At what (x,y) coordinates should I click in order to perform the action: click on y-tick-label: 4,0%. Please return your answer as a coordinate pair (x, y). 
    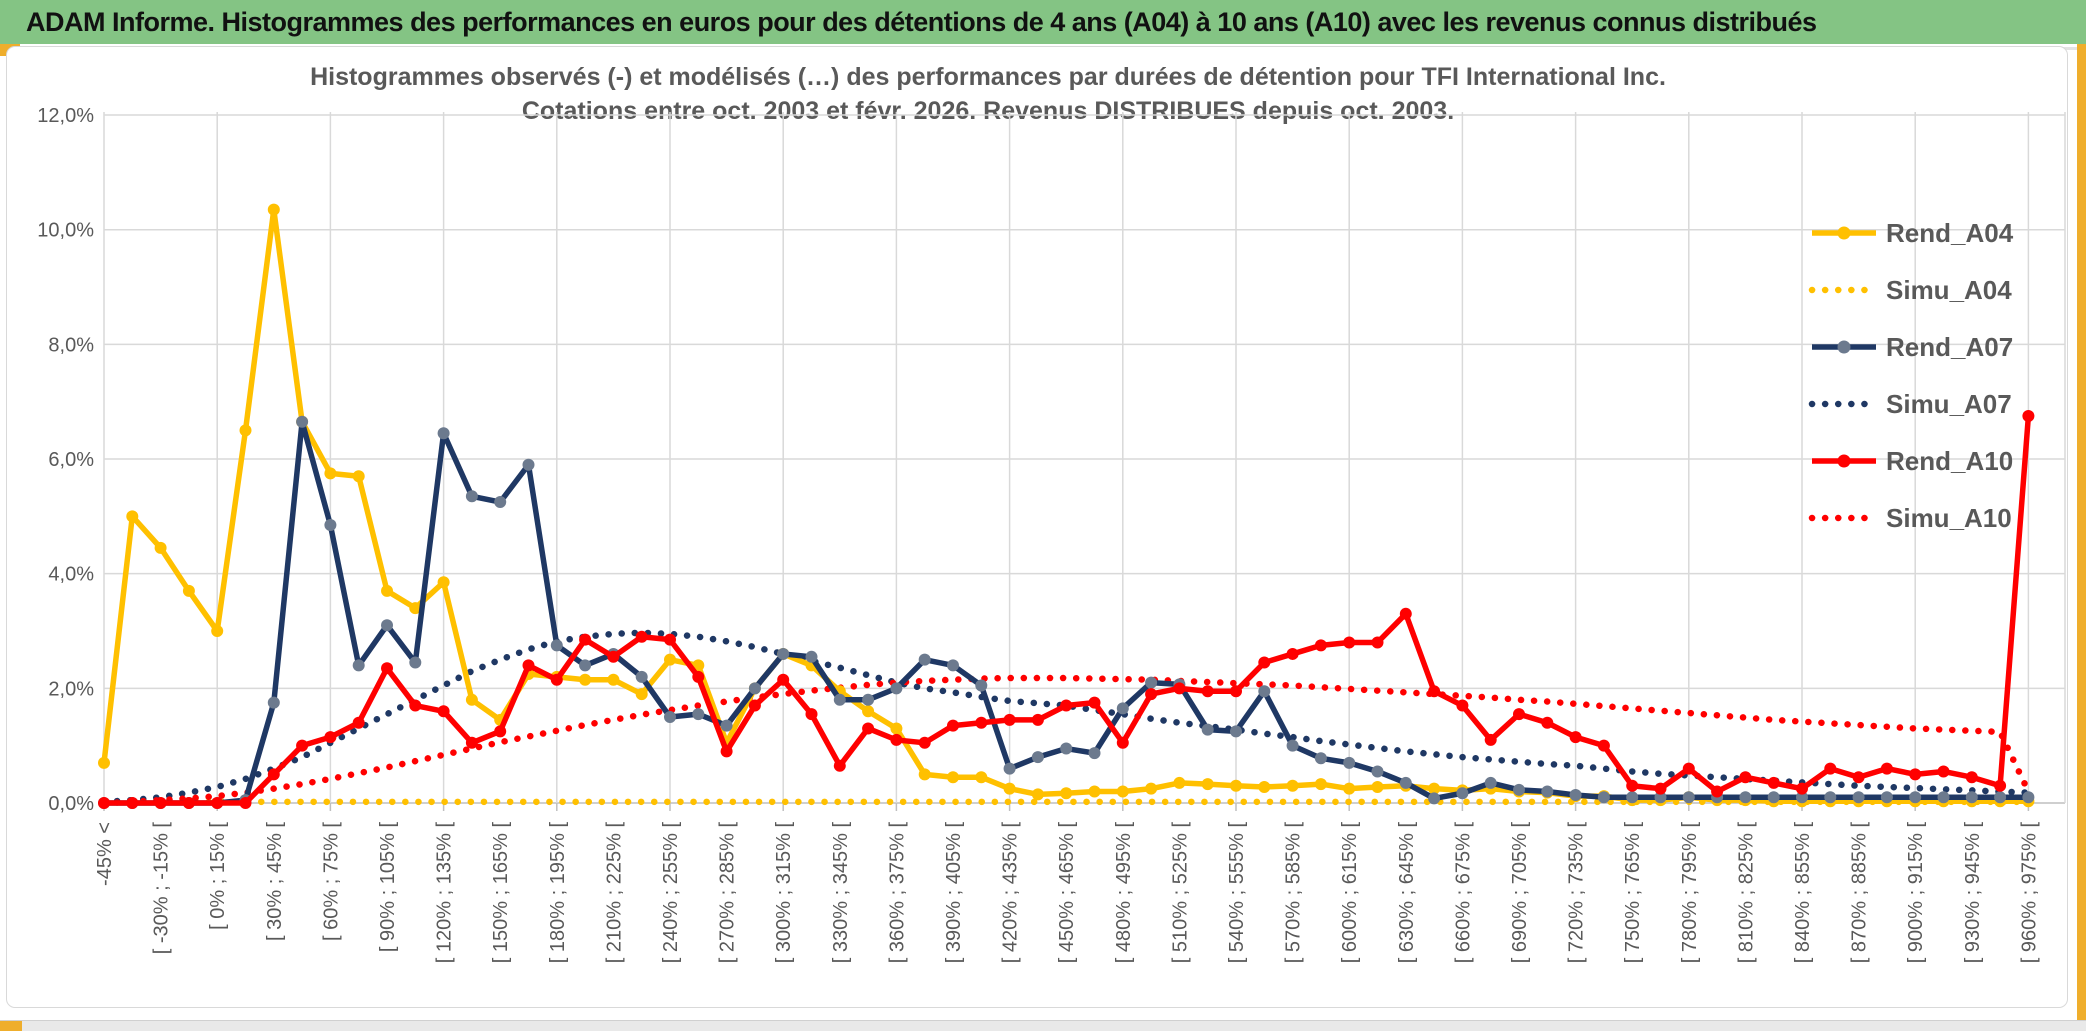
    Looking at the image, I should click on (71, 575).